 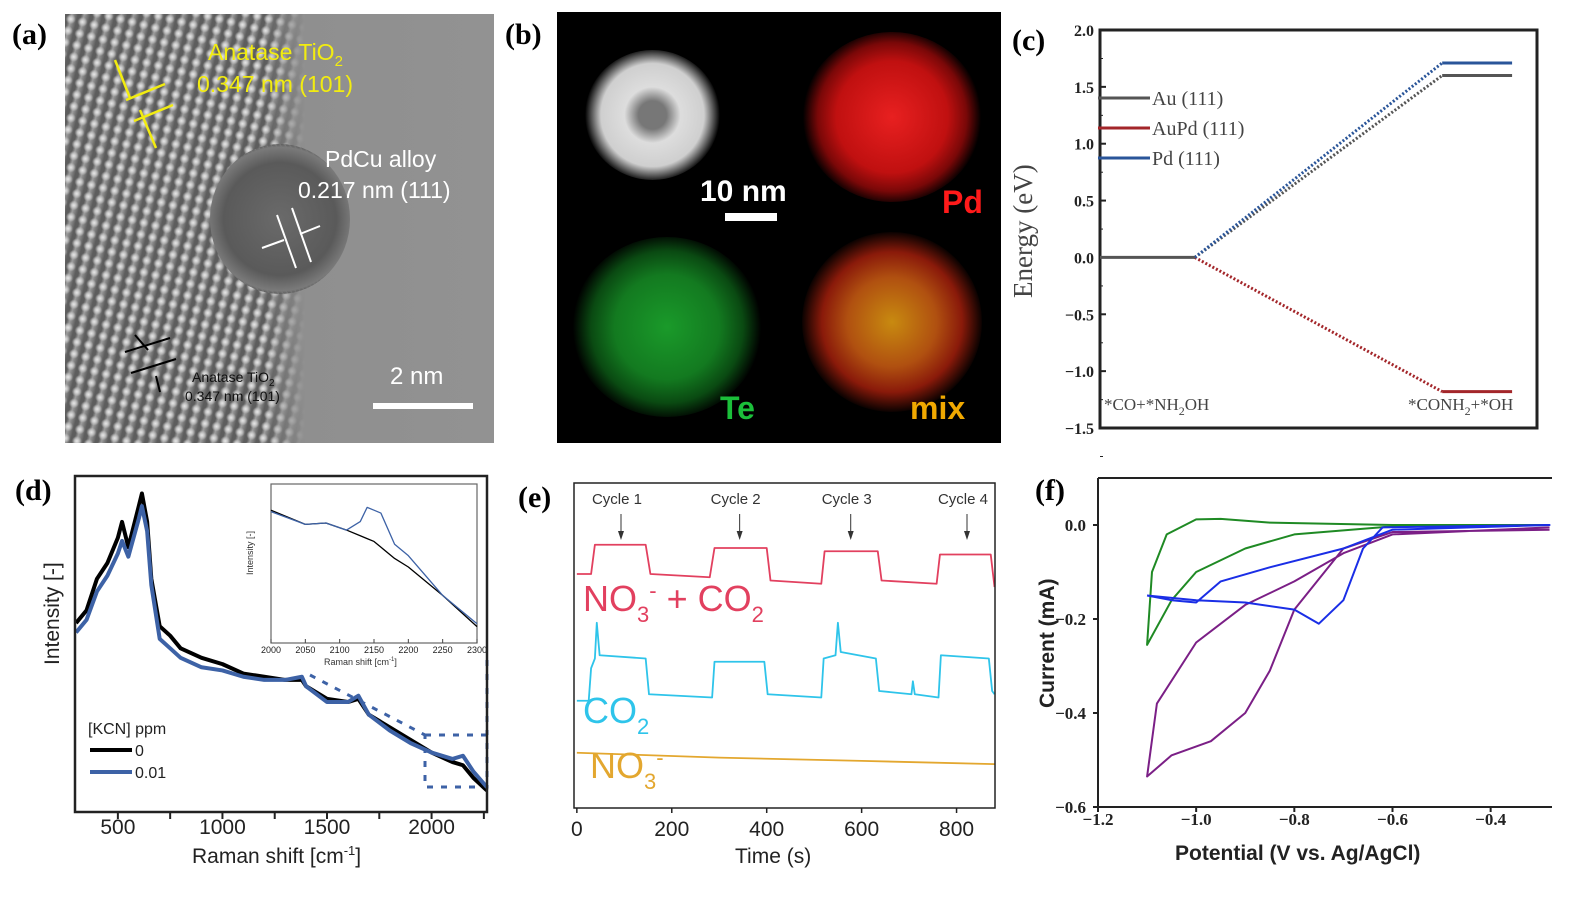 What do you see at coordinates (963, 499) in the screenshot?
I see `e-cycle-label: Cycle 4` at bounding box center [963, 499].